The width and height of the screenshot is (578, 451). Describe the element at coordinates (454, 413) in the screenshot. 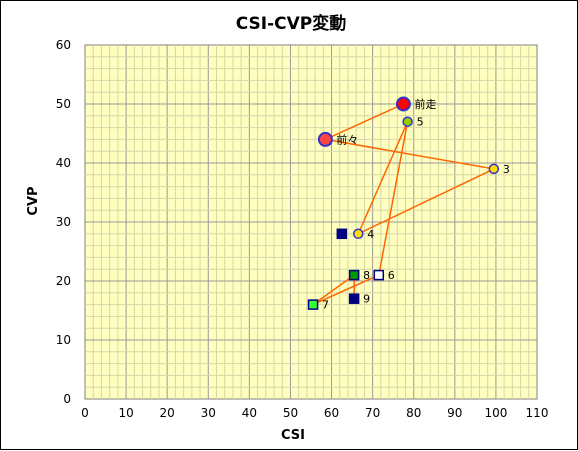

I see `x-tick-label: 90` at that location.